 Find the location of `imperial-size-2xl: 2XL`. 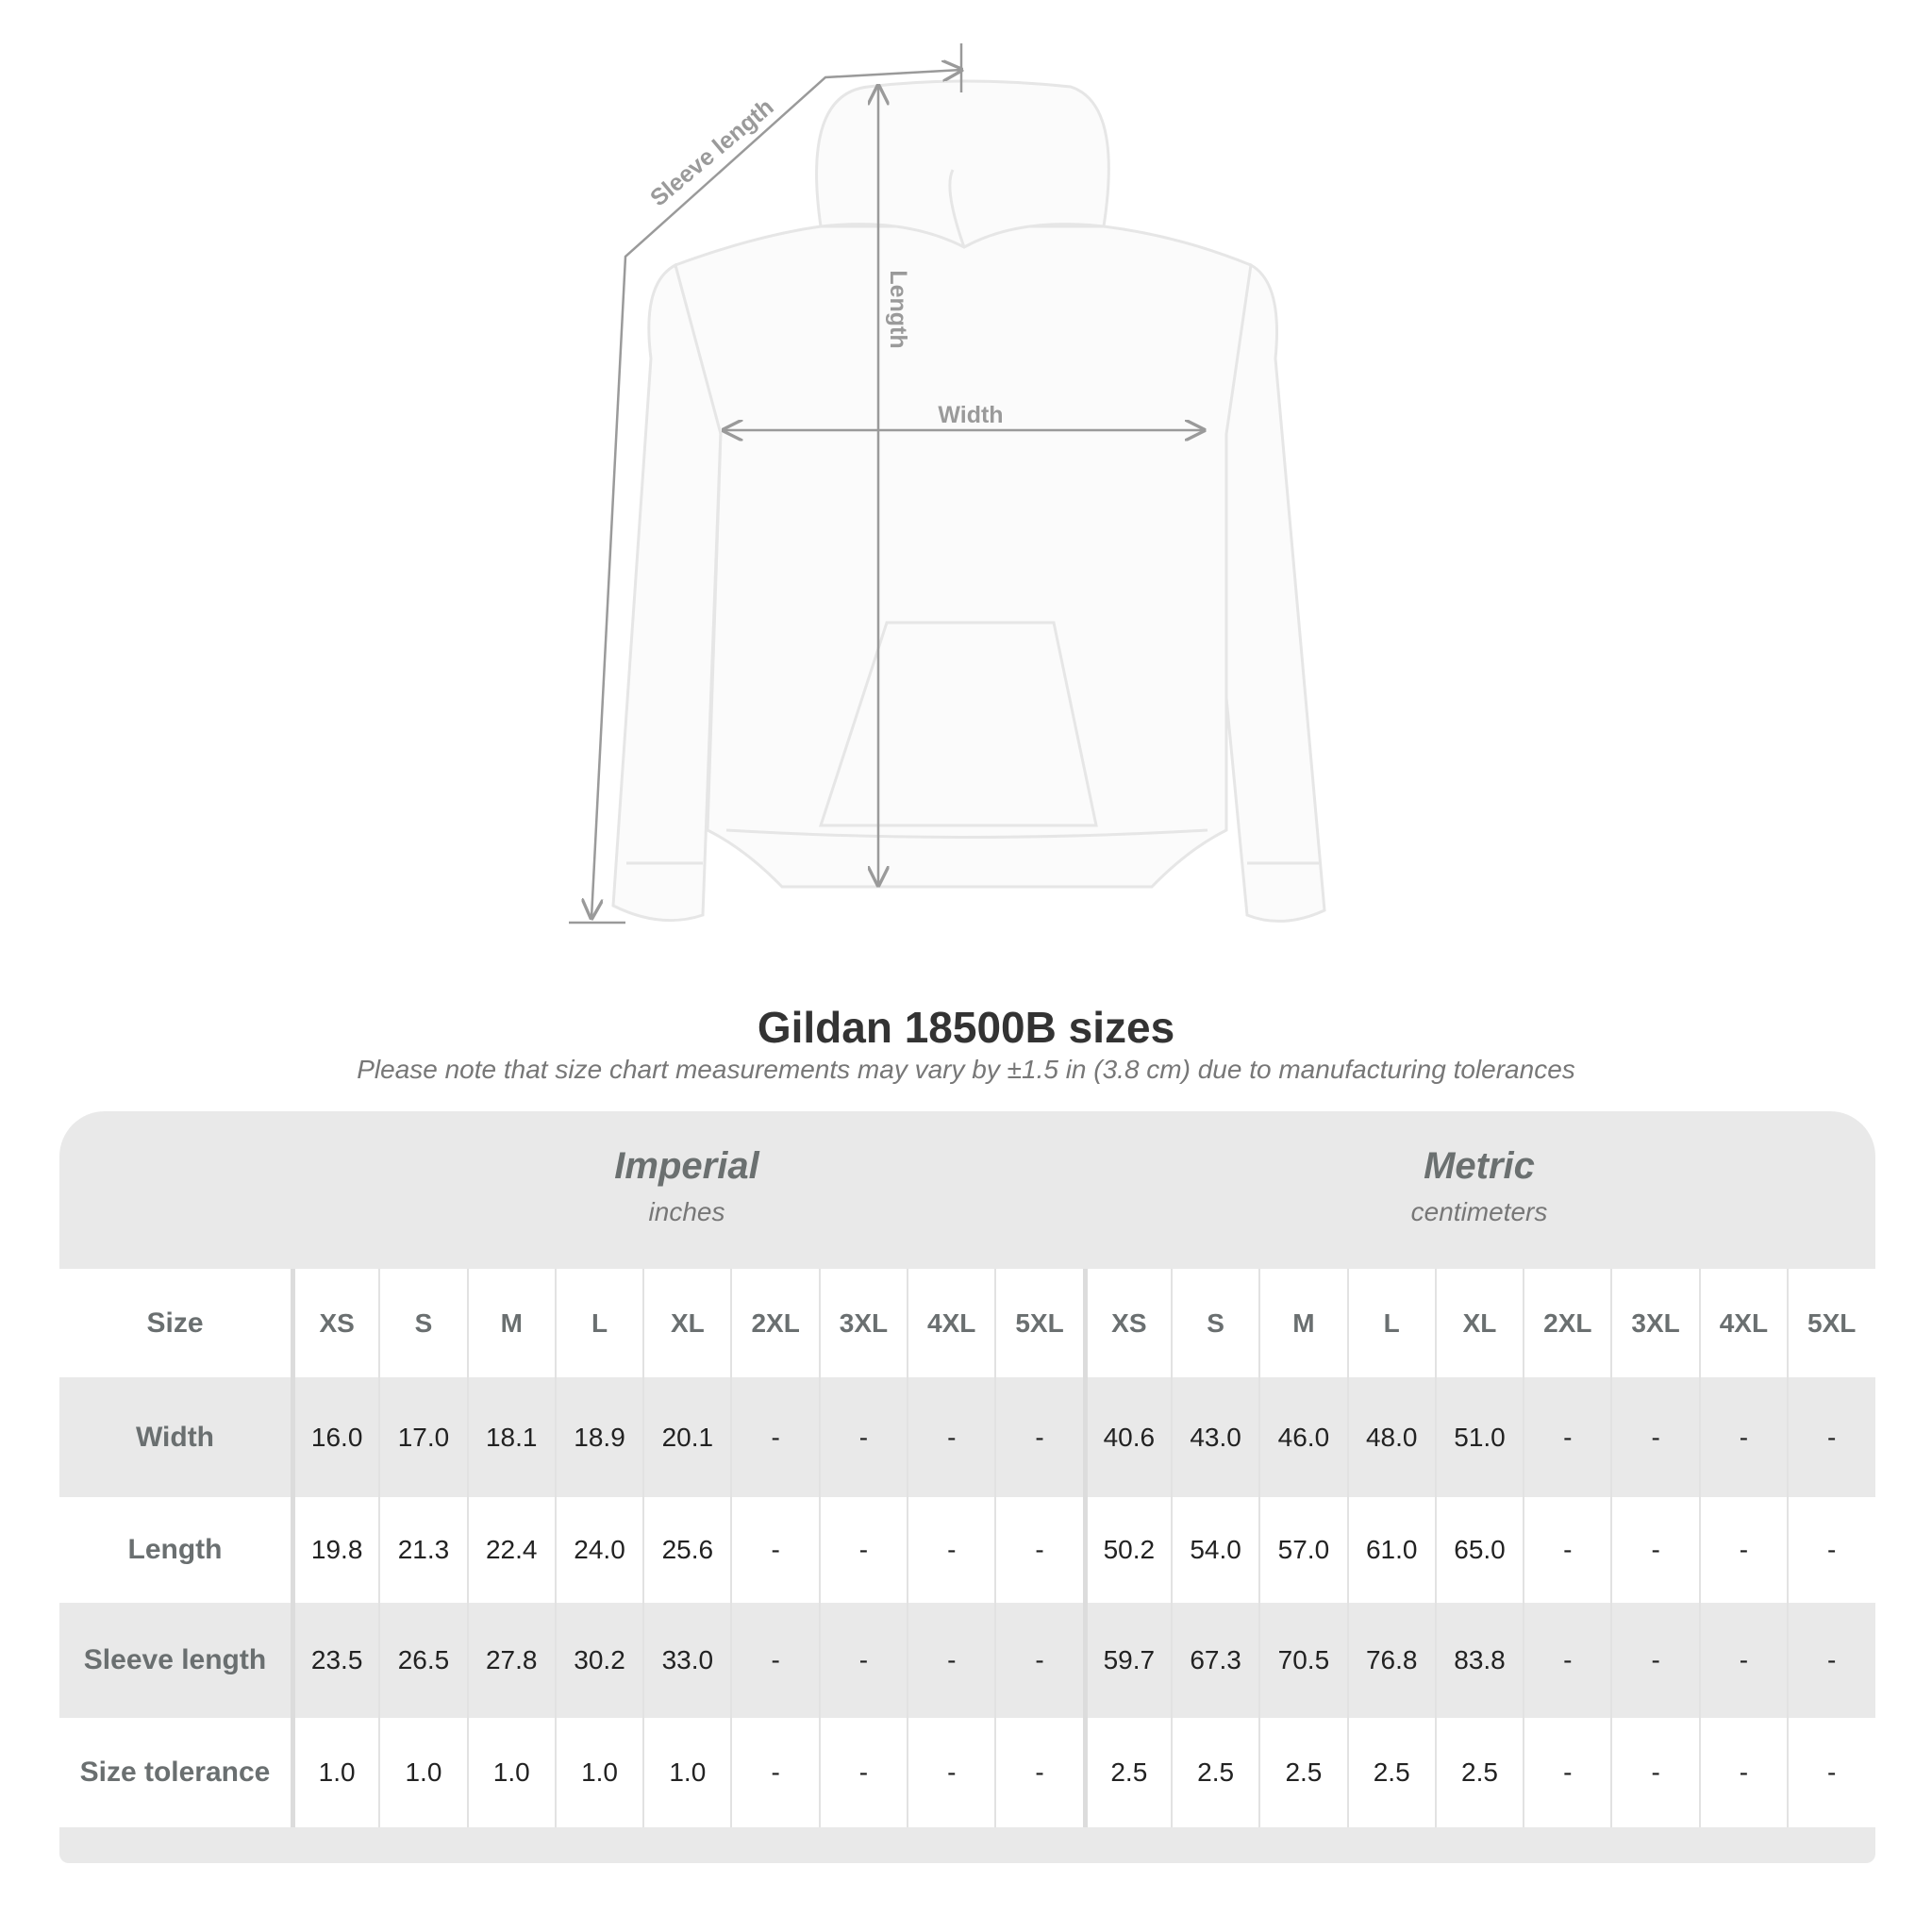

imperial-size-2xl: 2XL is located at coordinates (774, 1323).